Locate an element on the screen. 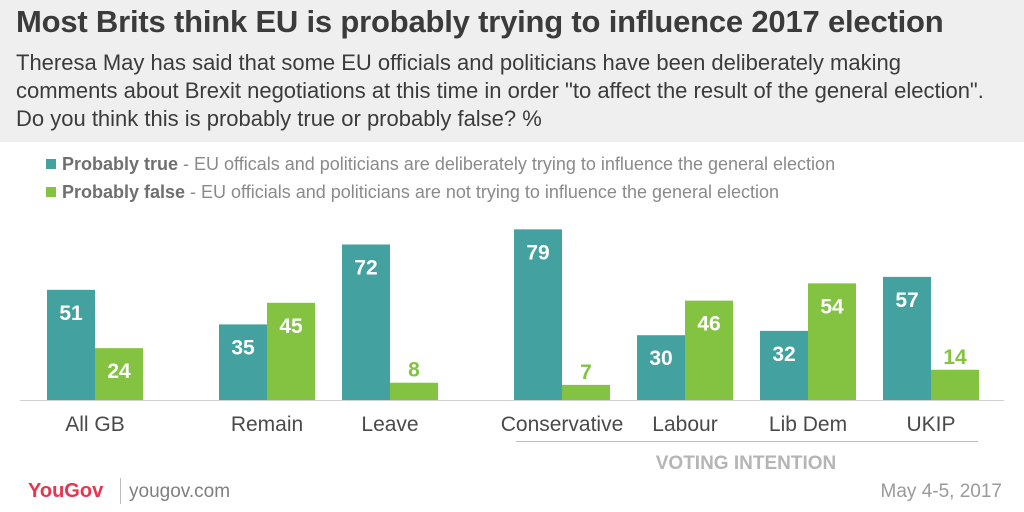  category-label-leave: Leave is located at coordinates (389, 424).